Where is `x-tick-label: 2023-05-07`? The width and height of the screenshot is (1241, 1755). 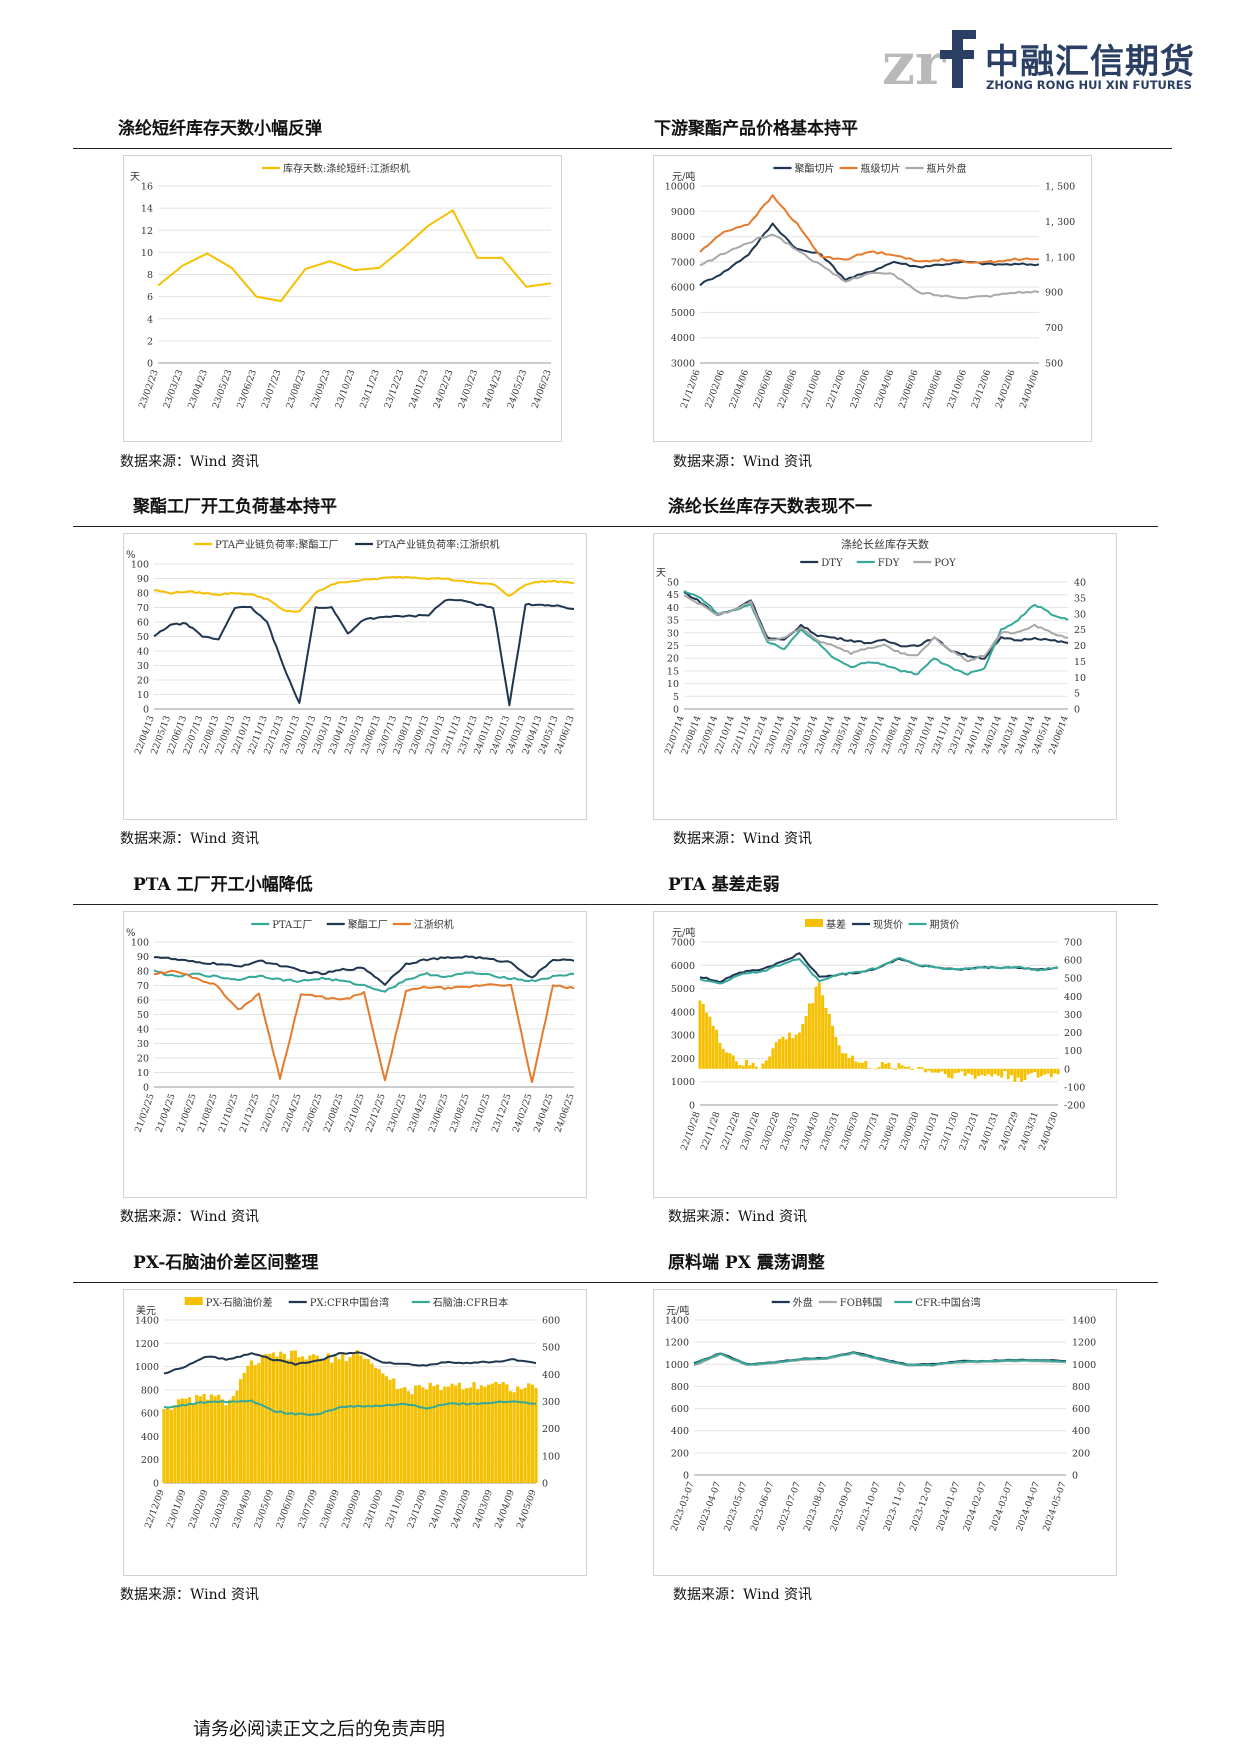
x-tick-label: 2023-05-07 is located at coordinates (736, 1506).